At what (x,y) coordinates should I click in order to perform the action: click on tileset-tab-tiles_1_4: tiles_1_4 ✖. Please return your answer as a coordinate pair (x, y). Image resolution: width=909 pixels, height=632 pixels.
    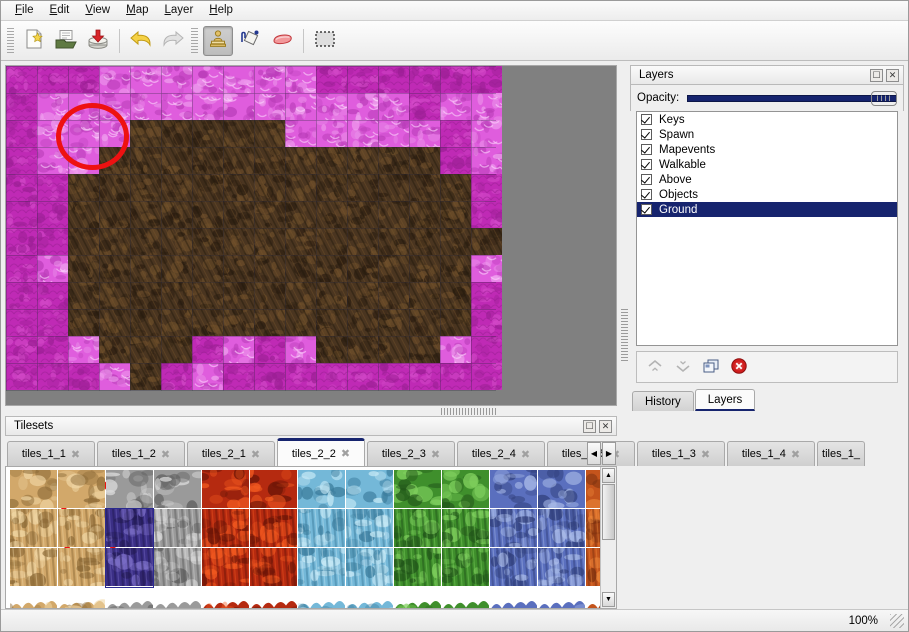
    Looking at the image, I should click on (771, 453).